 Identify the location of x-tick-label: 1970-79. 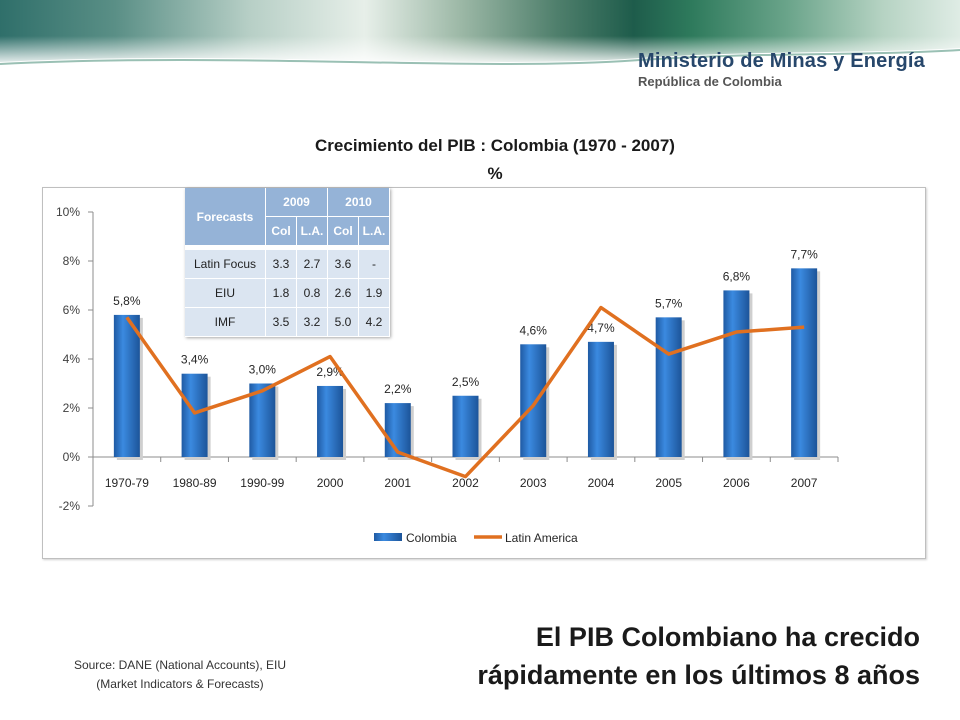
(127, 483).